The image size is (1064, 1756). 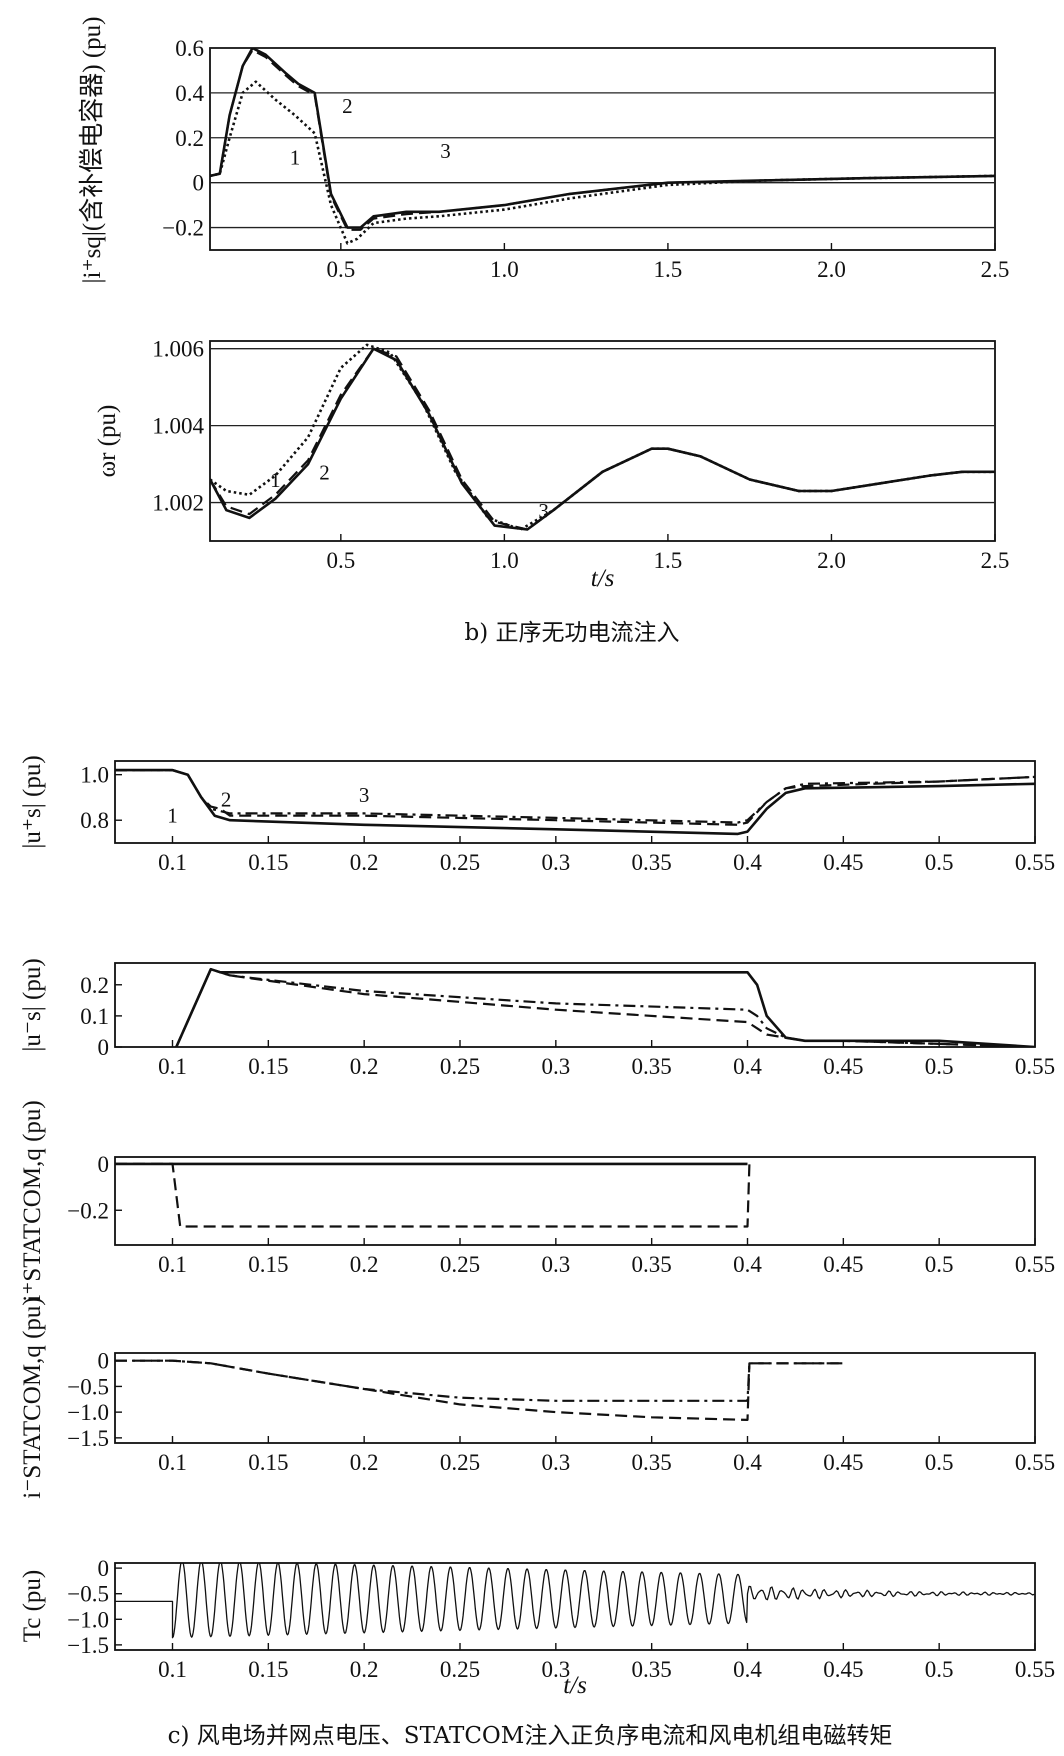 What do you see at coordinates (92, 150) in the screenshot?
I see `y-axis-label: |i⁺sq|(含补偿电容器) (pu)` at bounding box center [92, 150].